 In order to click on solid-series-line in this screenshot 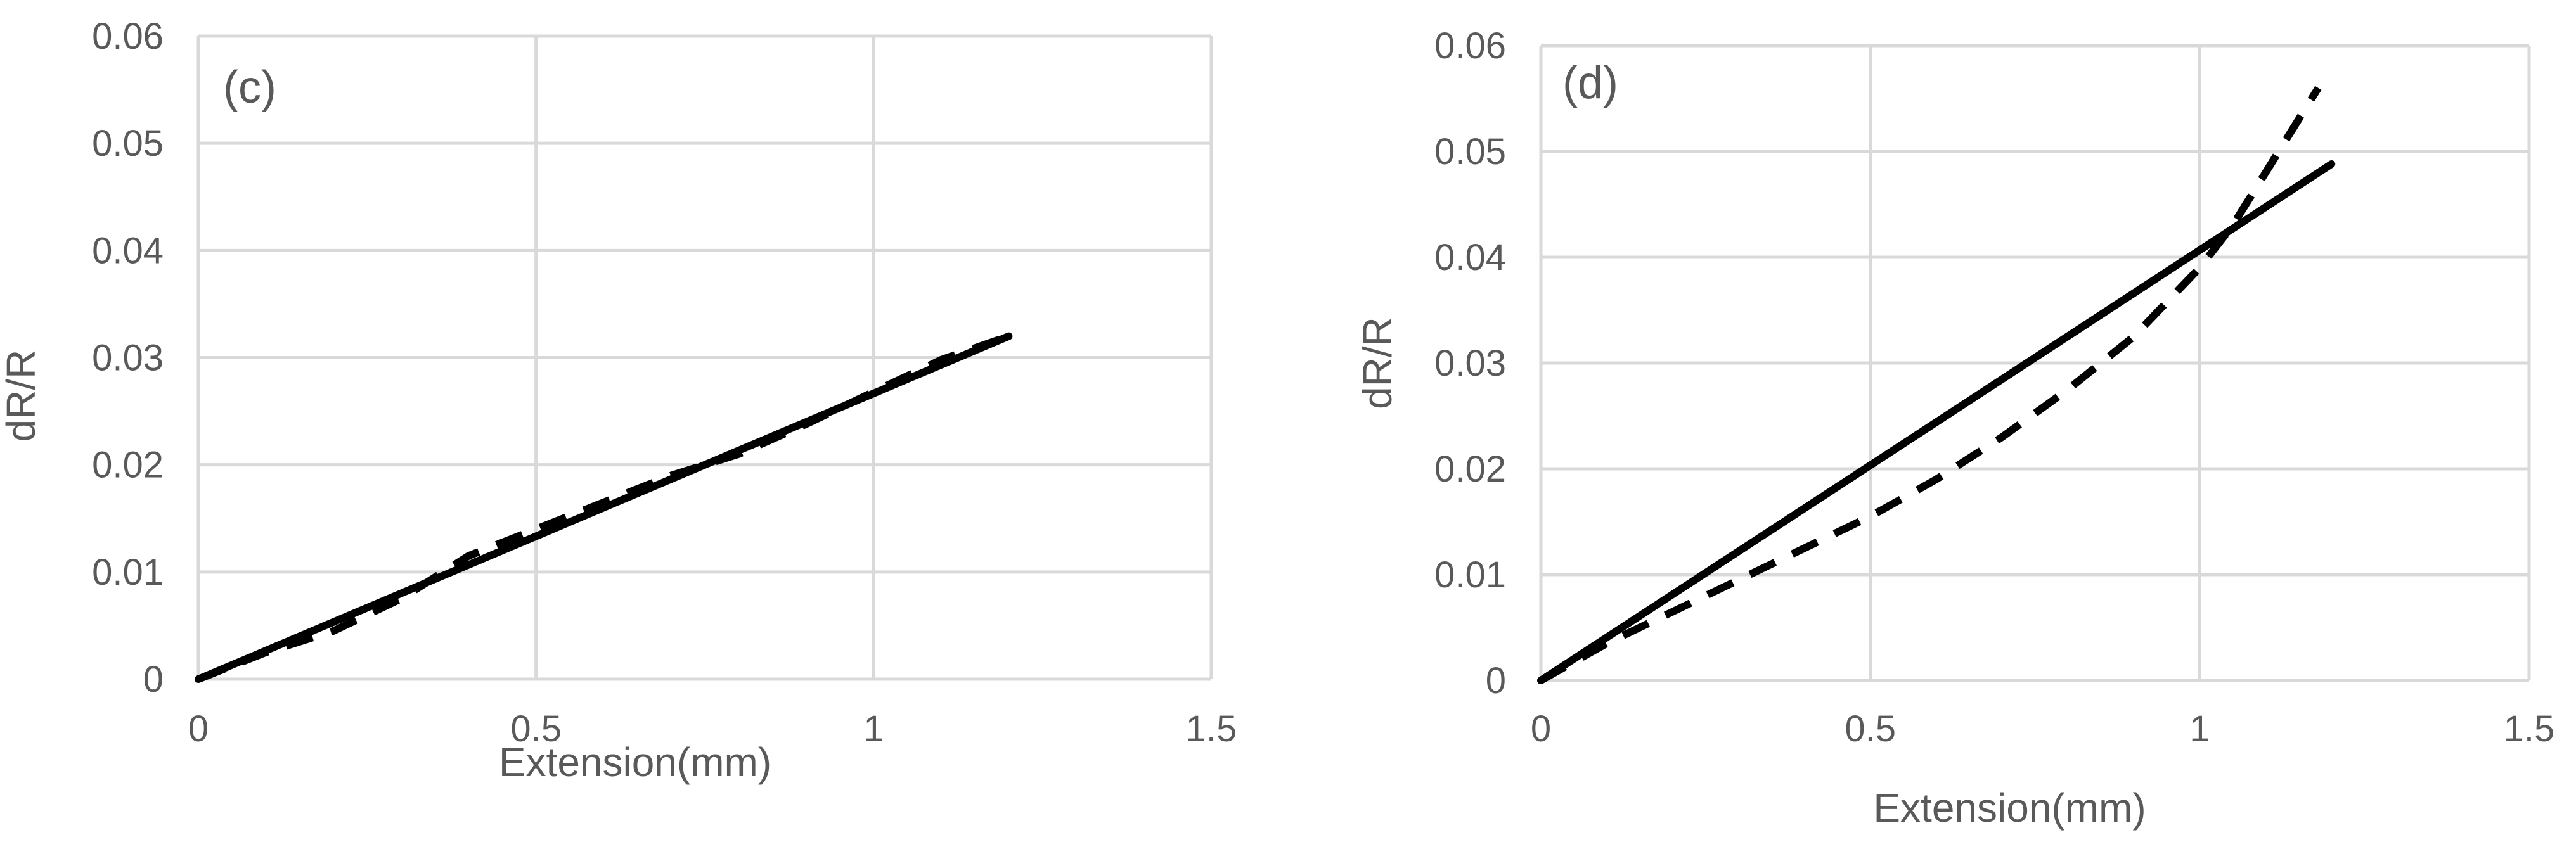, I will do `click(604, 507)`.